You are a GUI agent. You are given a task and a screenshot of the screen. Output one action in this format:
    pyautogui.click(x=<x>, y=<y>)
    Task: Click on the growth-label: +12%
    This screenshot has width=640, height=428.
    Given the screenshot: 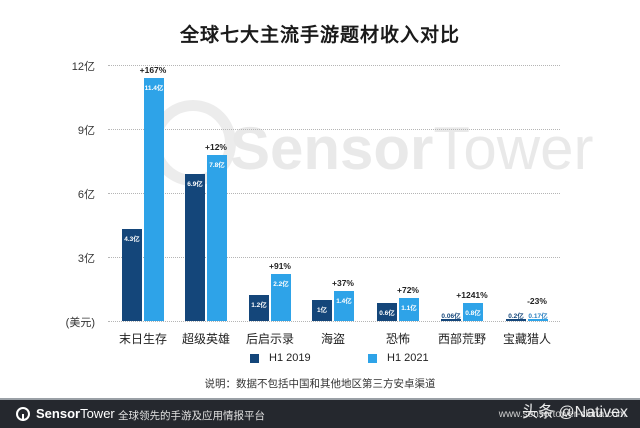 What is the action you would take?
    pyautogui.click(x=216, y=146)
    